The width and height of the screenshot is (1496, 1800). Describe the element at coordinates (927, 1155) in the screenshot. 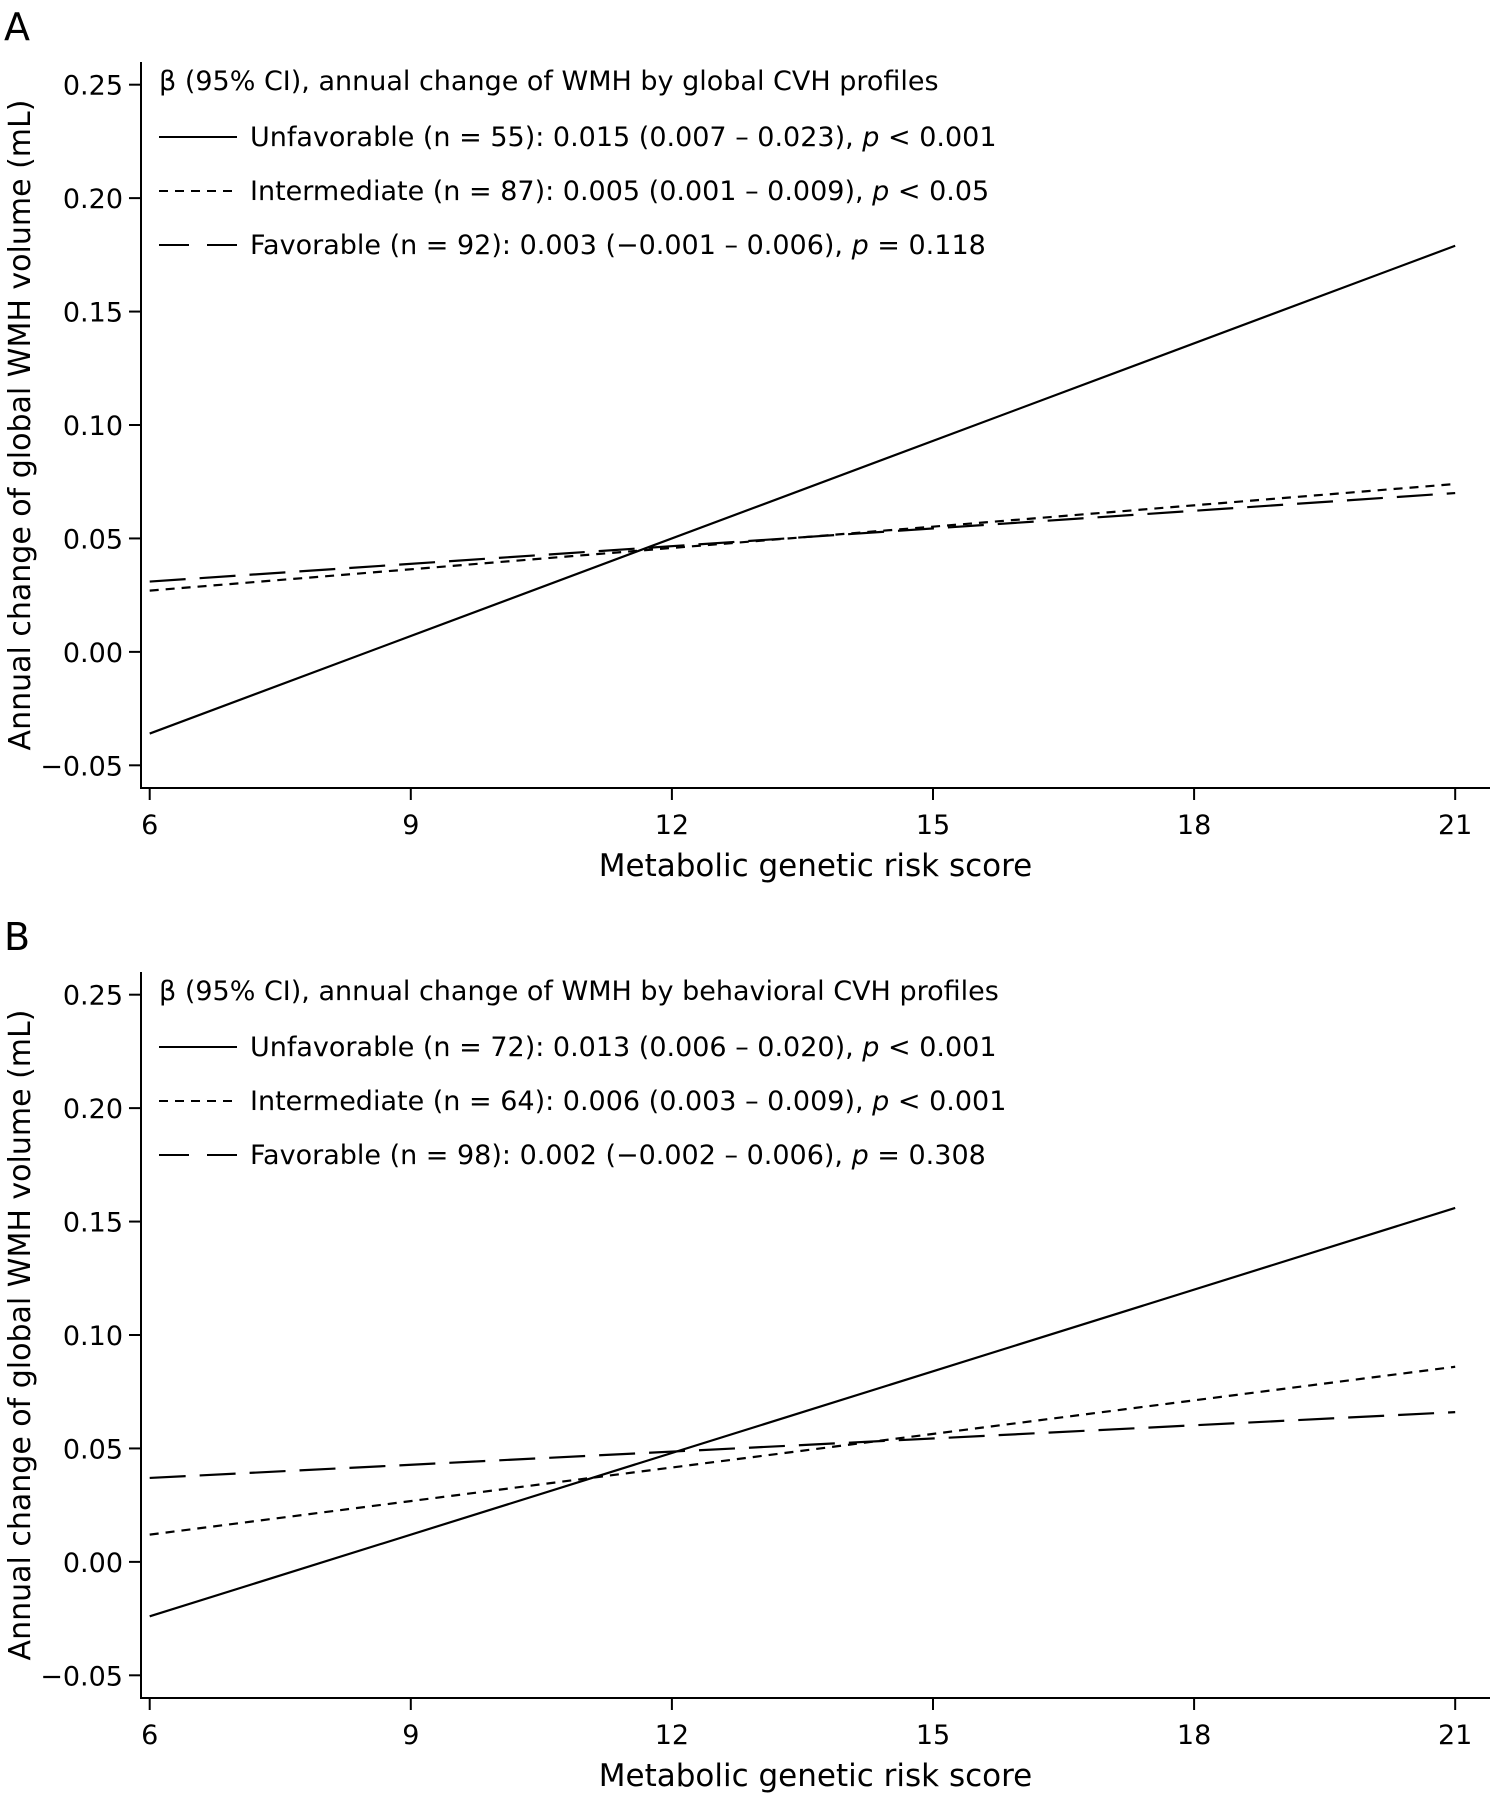

I see `legend-entry-pvalue: = 0.308` at that location.